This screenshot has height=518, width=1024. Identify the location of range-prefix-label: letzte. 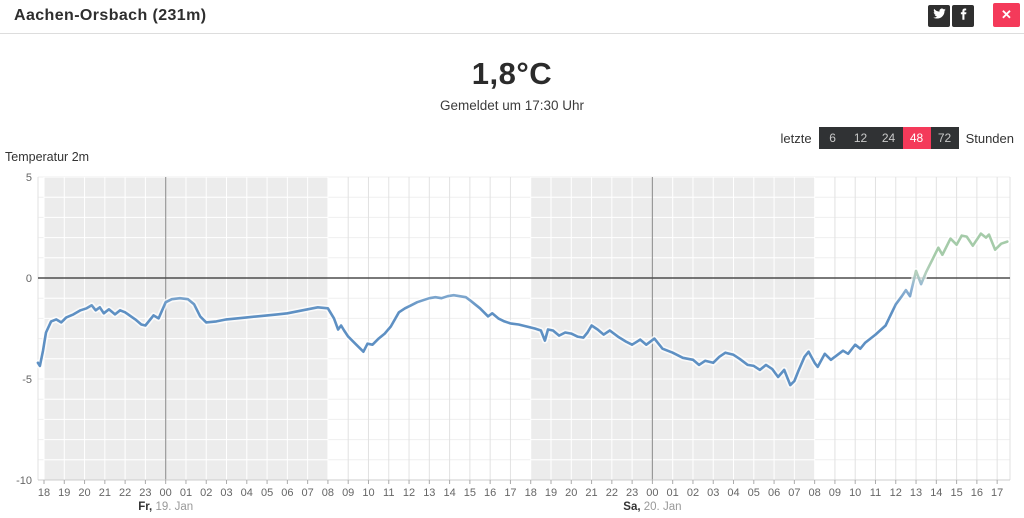
(796, 138).